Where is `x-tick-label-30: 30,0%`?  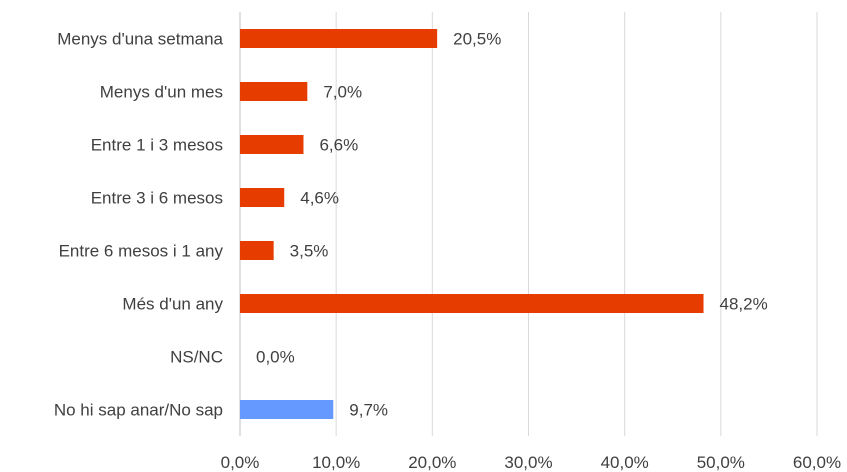
x-tick-label-30: 30,0% is located at coordinates (528, 462).